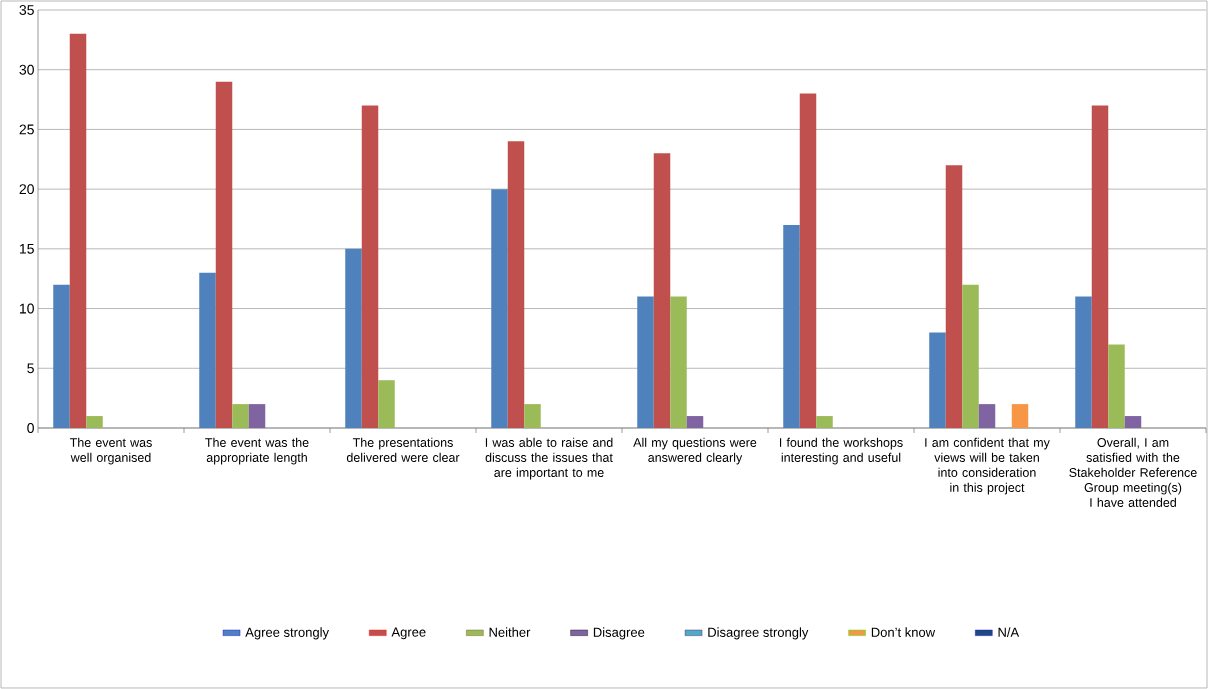 This screenshot has height=689, width=1208. What do you see at coordinates (287, 633) in the screenshot?
I see `legend-label: Agree strongly` at bounding box center [287, 633].